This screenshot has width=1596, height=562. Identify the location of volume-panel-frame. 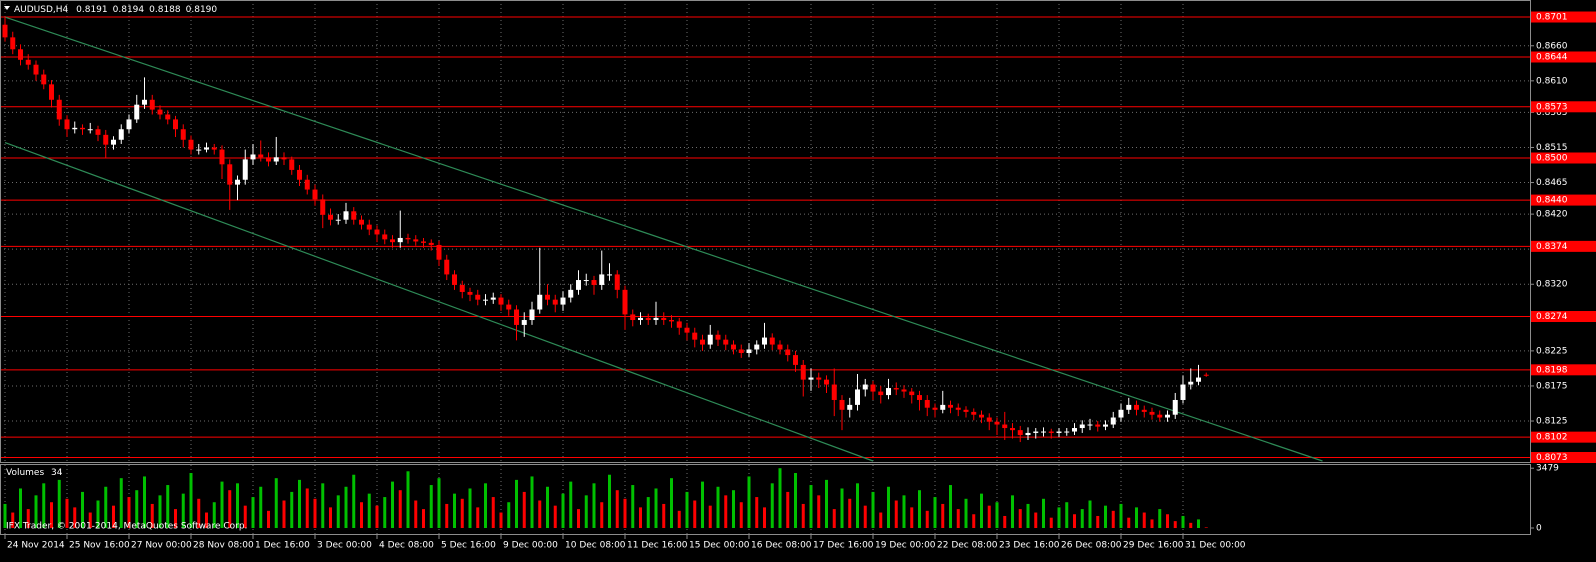
(765, 499).